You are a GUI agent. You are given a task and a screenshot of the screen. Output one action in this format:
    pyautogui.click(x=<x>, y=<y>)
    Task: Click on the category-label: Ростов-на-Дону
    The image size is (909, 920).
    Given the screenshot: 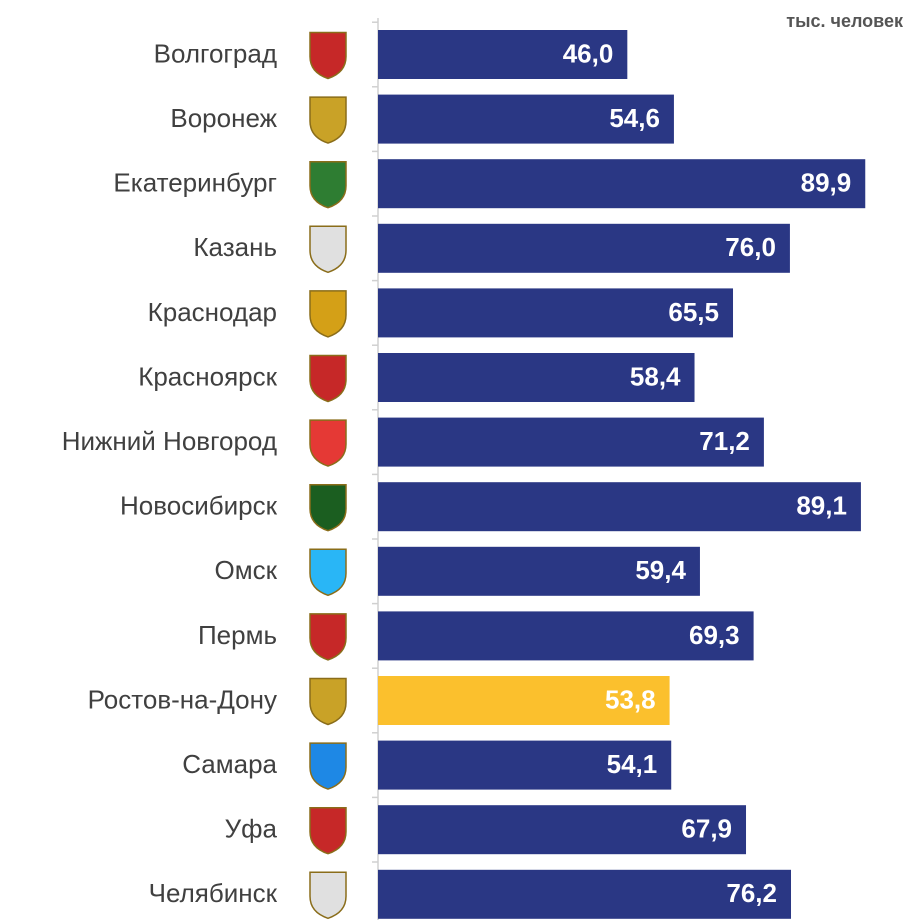 What is the action you would take?
    pyautogui.click(x=182, y=699)
    